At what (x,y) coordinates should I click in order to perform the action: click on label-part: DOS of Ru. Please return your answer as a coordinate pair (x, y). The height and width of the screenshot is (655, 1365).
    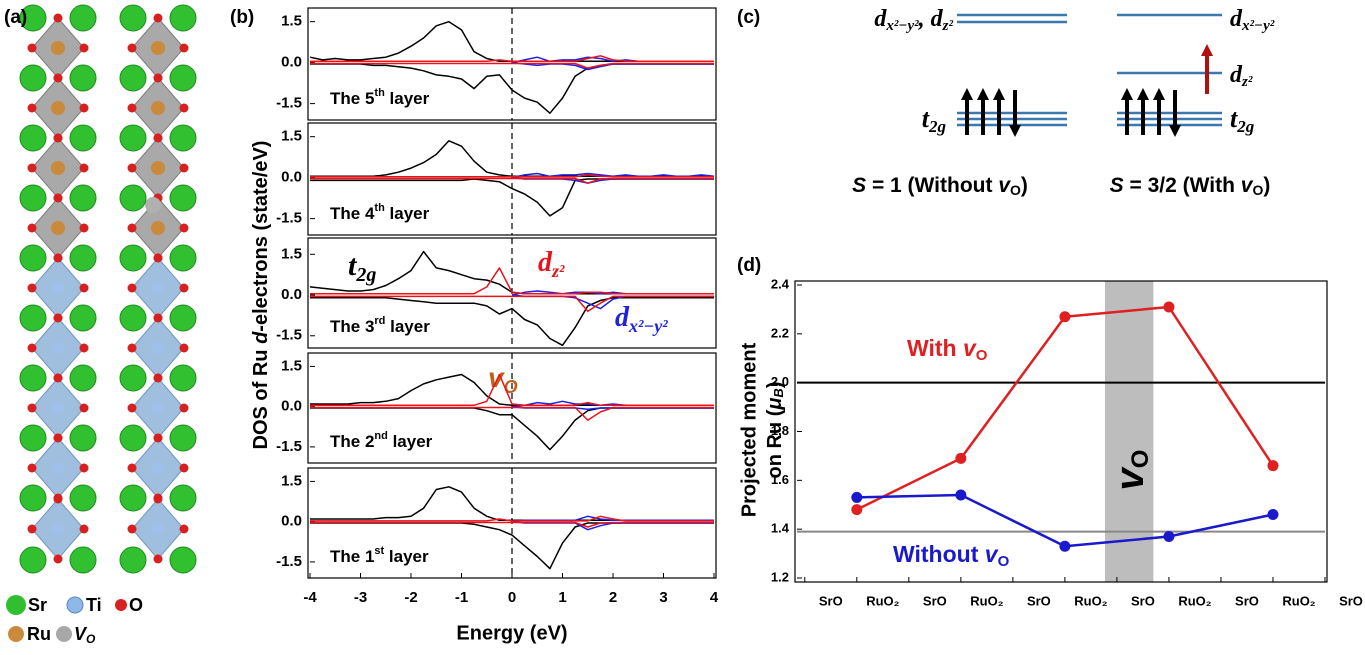
    Looking at the image, I should click on (261, 397).